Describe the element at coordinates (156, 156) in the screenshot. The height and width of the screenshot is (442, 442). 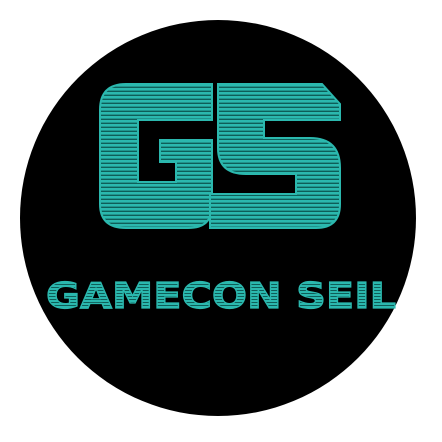
I see `monogram-letter-g` at that location.